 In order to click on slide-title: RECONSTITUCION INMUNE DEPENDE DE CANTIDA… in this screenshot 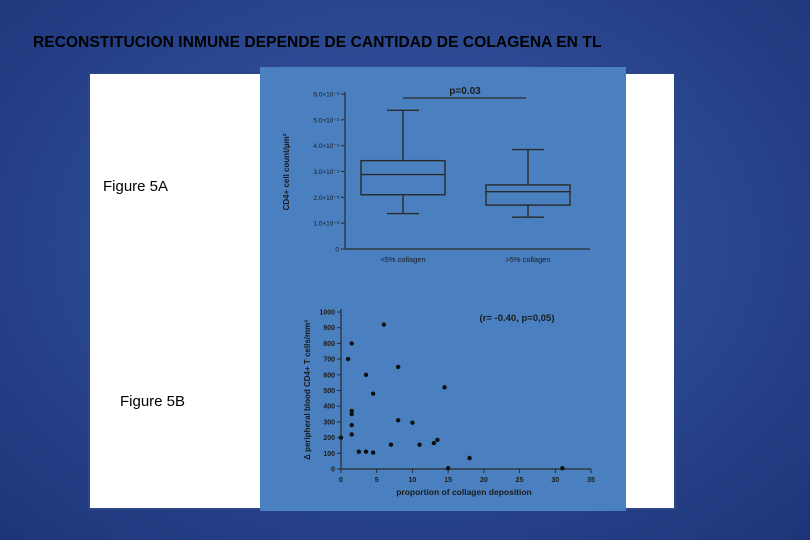, I will do `click(317, 42)`.